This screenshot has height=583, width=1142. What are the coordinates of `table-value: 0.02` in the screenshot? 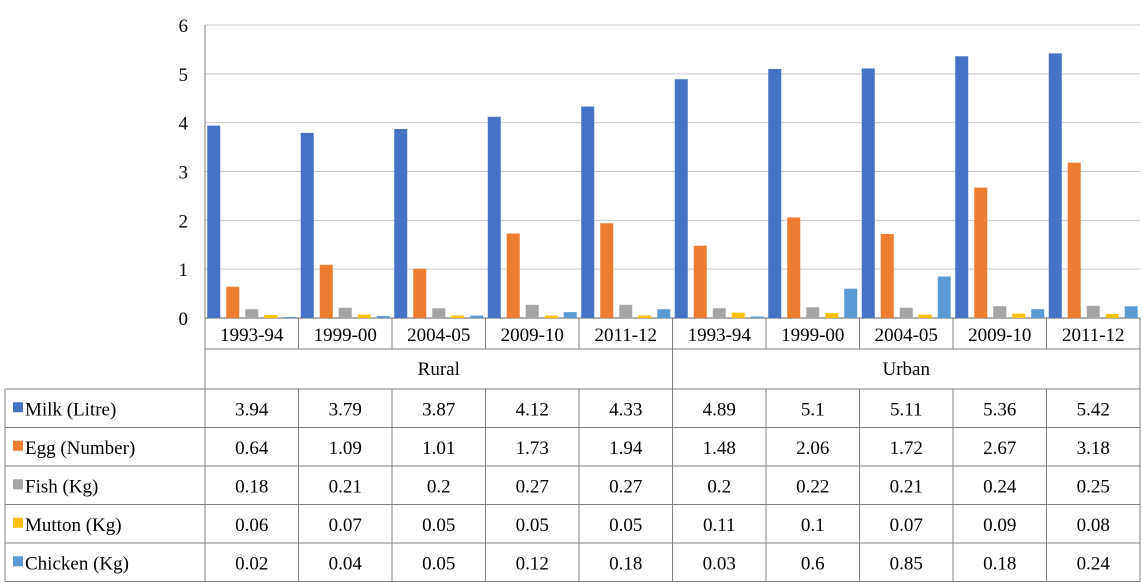 It's located at (251, 563).